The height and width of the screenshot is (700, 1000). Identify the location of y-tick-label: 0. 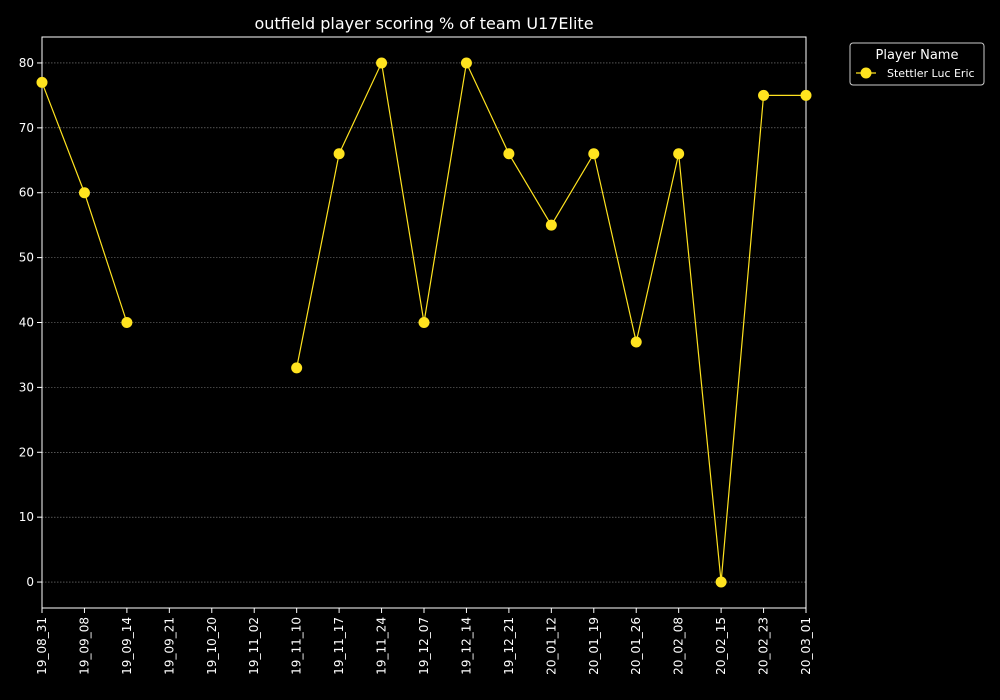
(30, 582).